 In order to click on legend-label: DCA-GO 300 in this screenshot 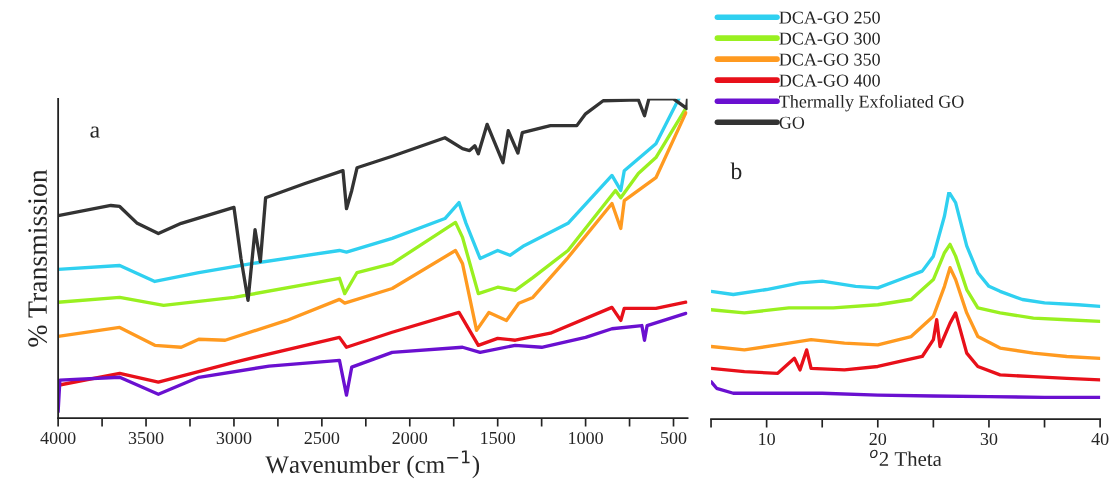, I will do `click(829, 38)`.